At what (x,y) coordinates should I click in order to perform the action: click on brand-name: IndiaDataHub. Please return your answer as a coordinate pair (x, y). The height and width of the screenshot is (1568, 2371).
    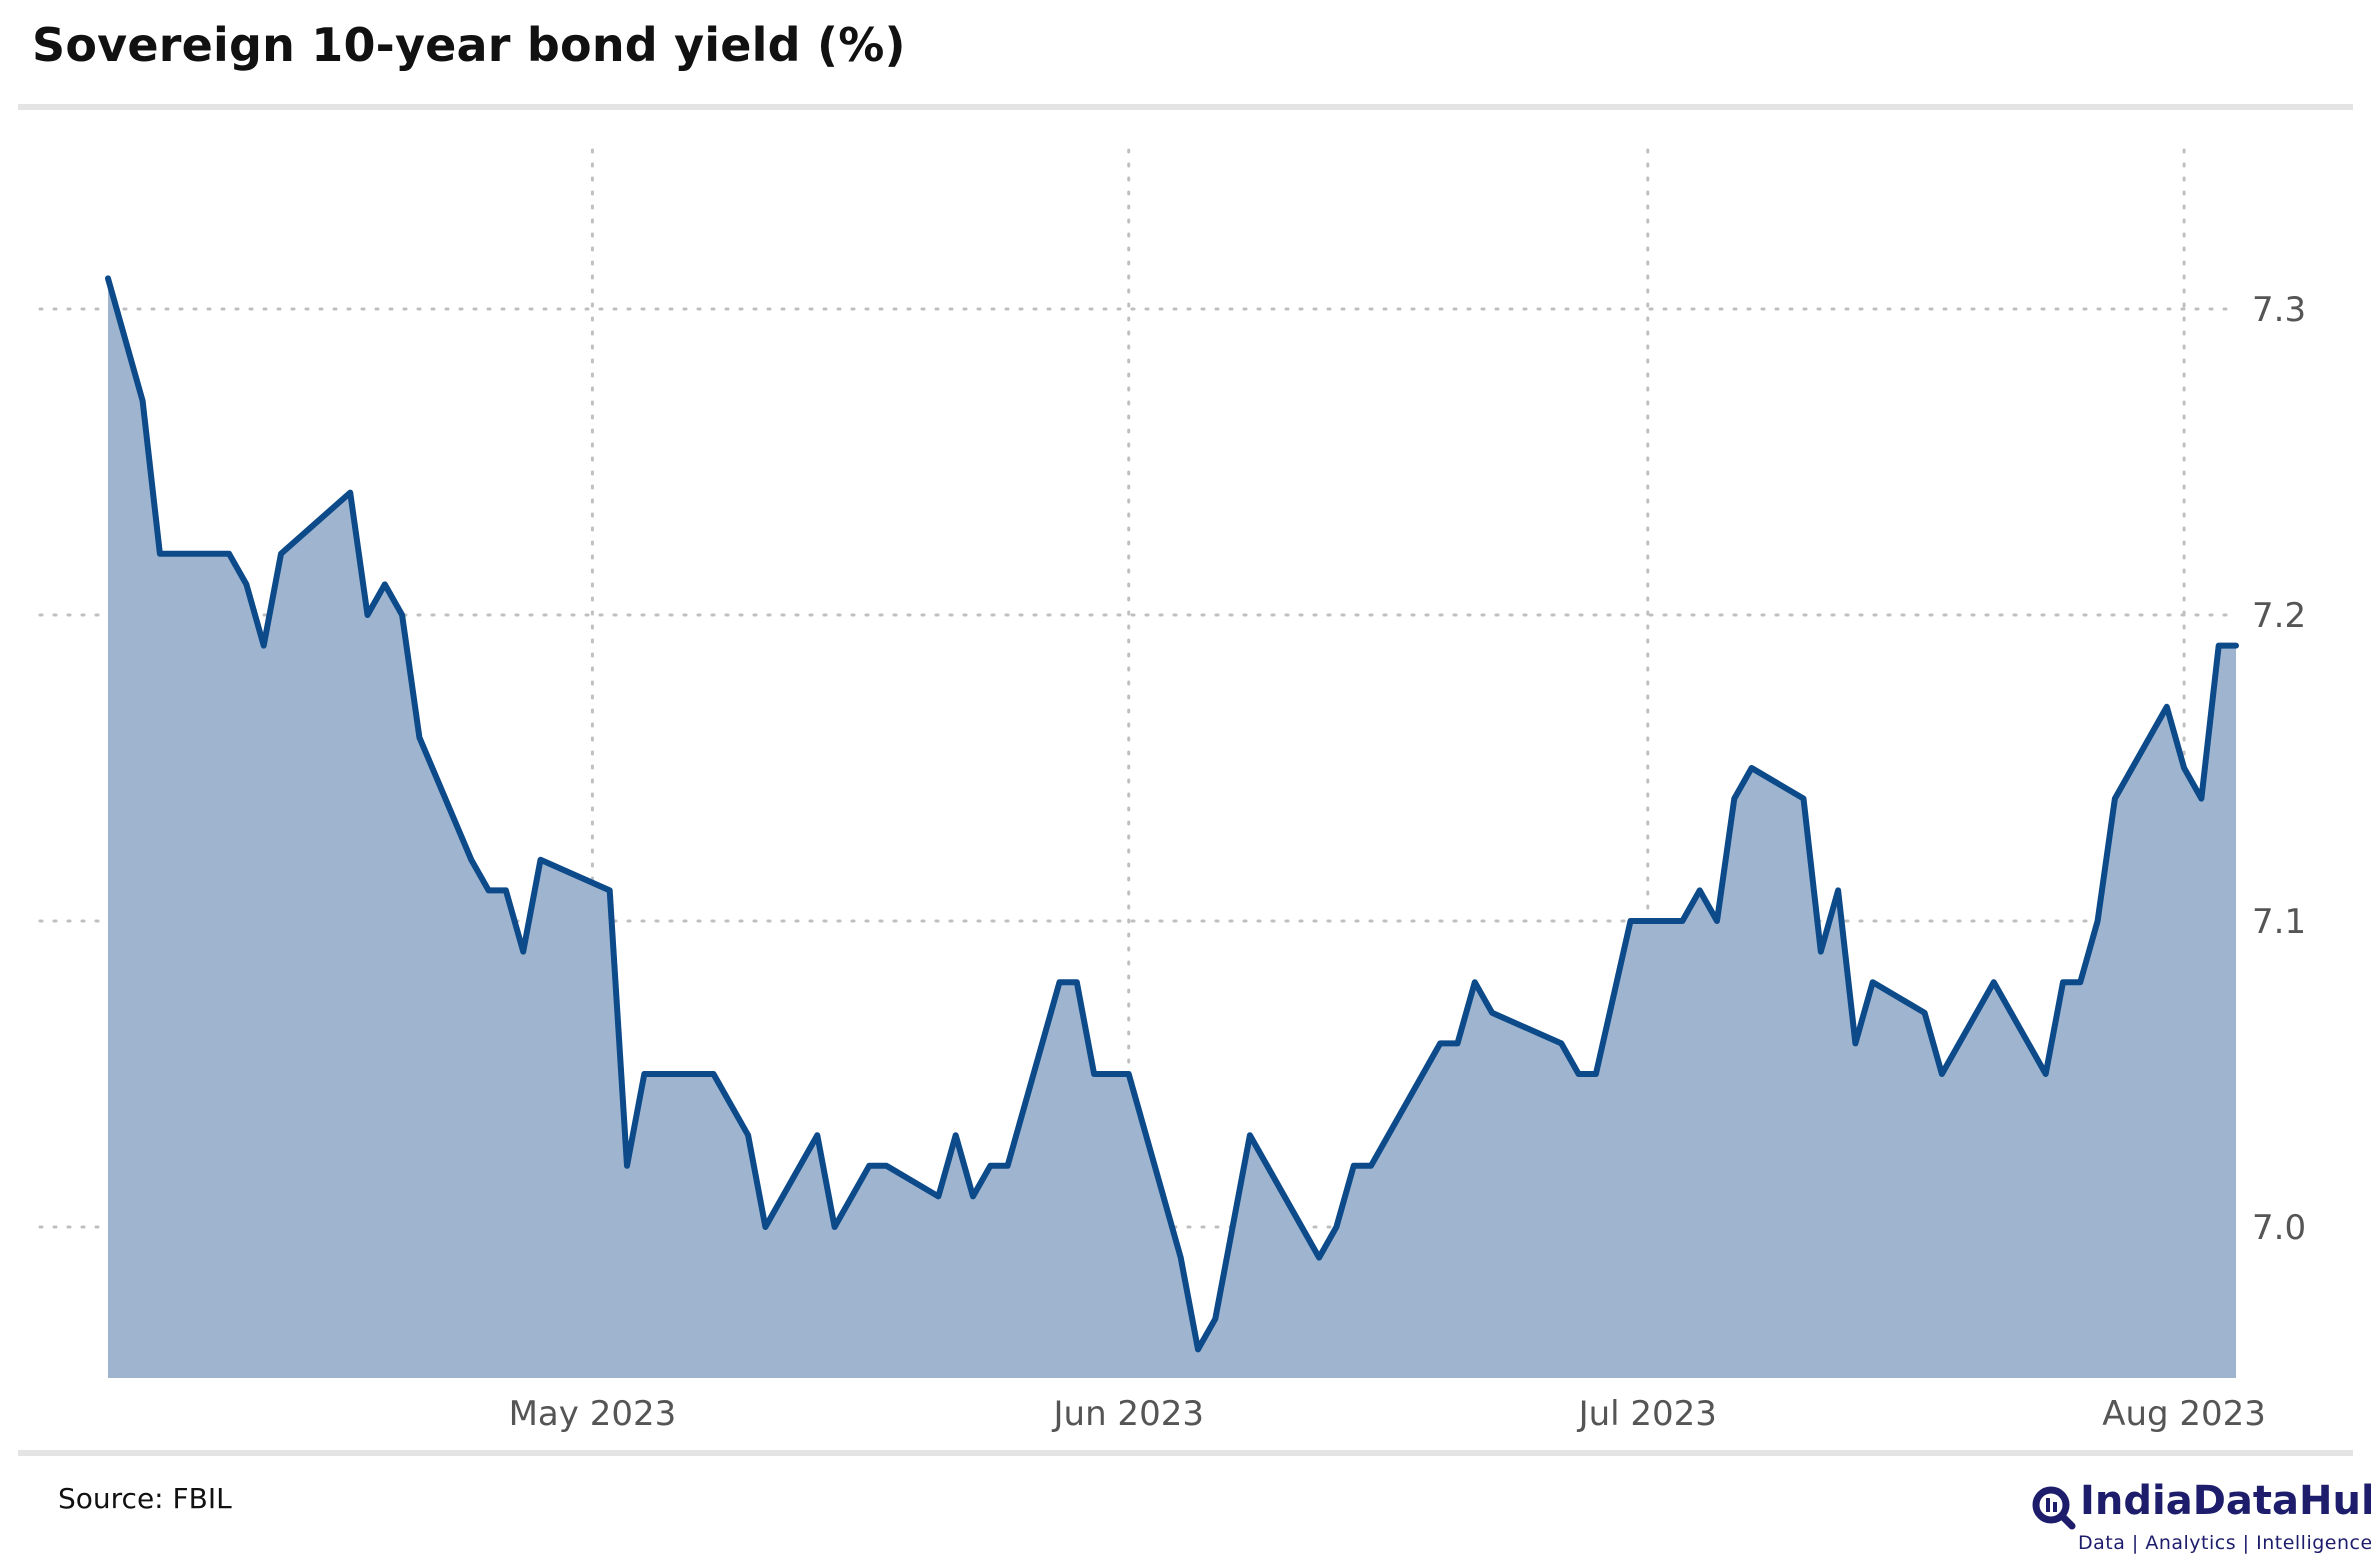
    Looking at the image, I should click on (2225, 1501).